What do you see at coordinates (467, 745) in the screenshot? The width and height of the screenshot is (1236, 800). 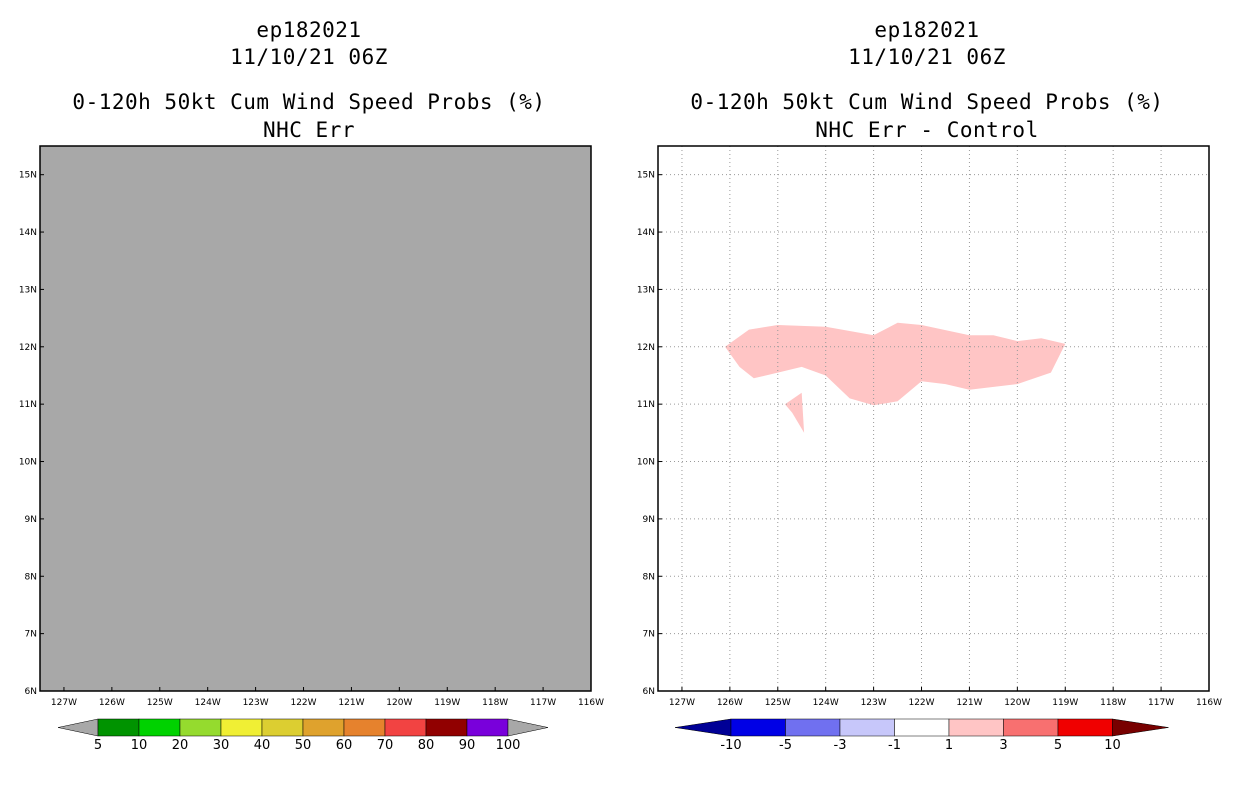 I see `colorbar-label: 90` at bounding box center [467, 745].